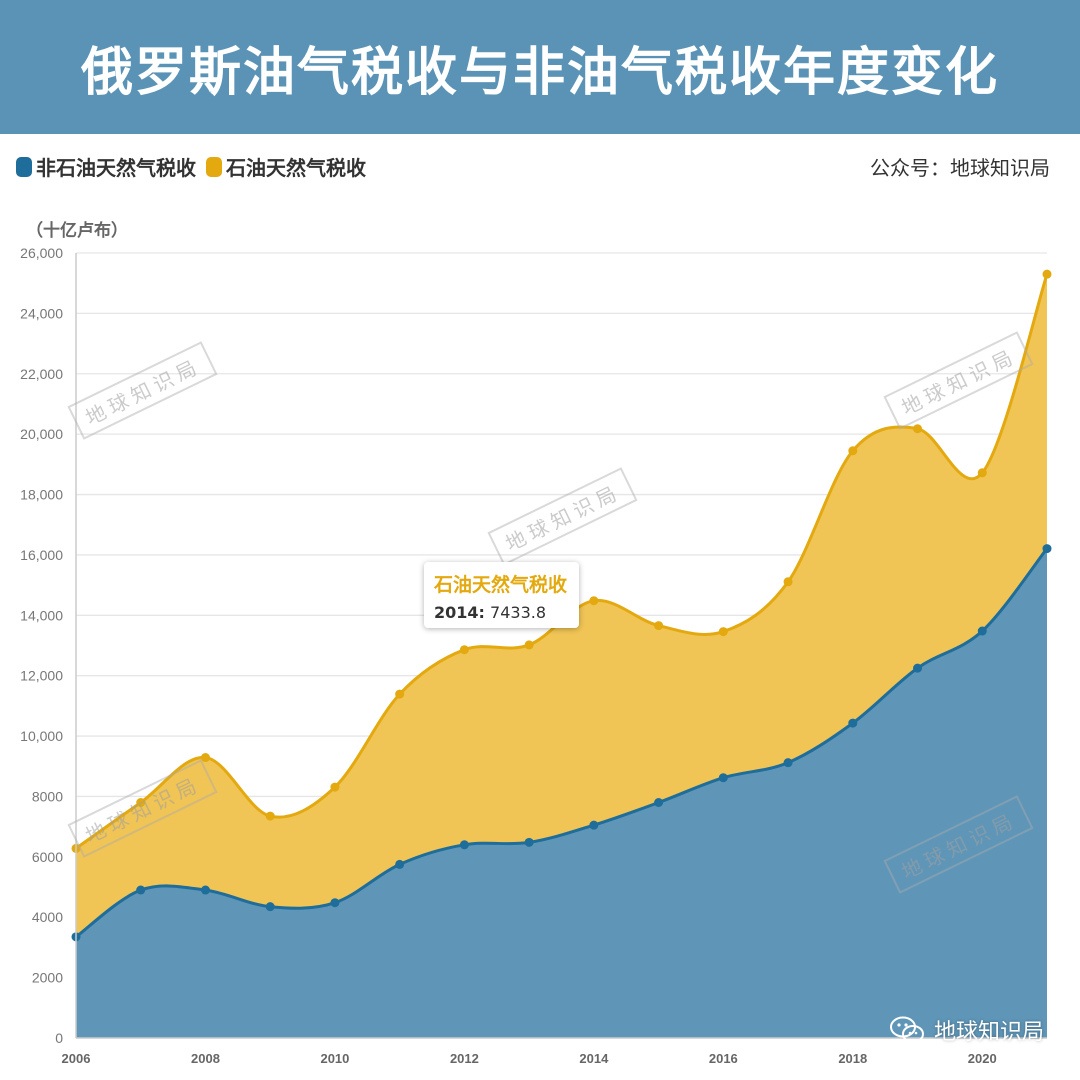  Describe the element at coordinates (47, 857) in the screenshot. I see `y-tick-label: 6000` at that location.